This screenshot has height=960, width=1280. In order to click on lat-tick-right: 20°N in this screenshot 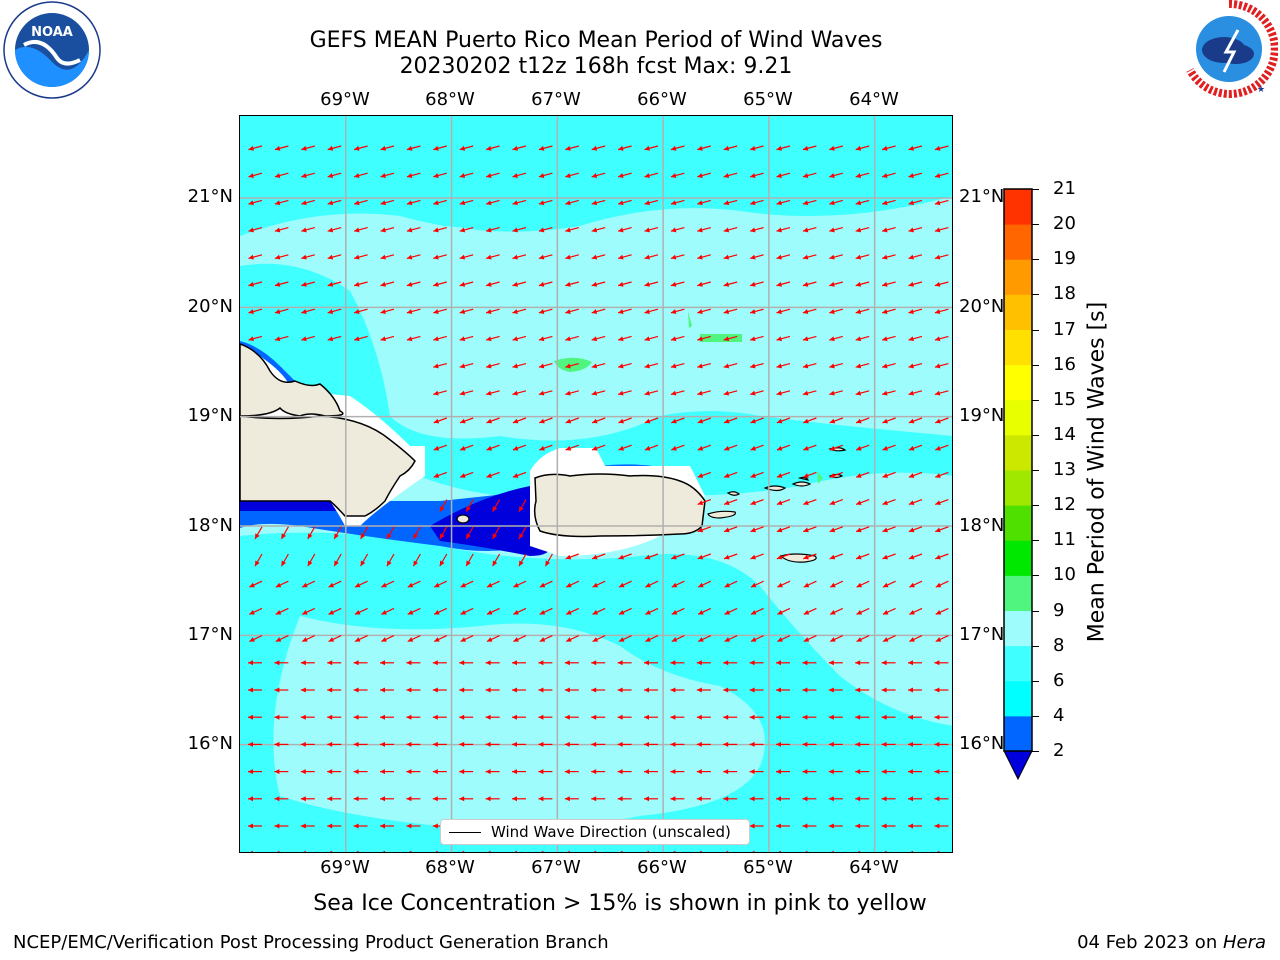, I will do `click(982, 306)`.